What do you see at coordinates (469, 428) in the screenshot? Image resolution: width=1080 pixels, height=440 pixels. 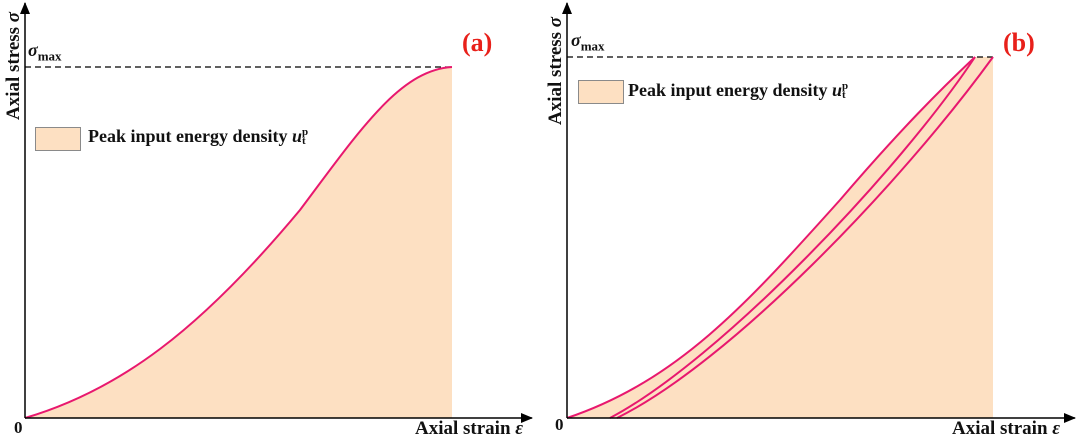 I see `x-axis-label-a: Axial strain ε` at bounding box center [469, 428].